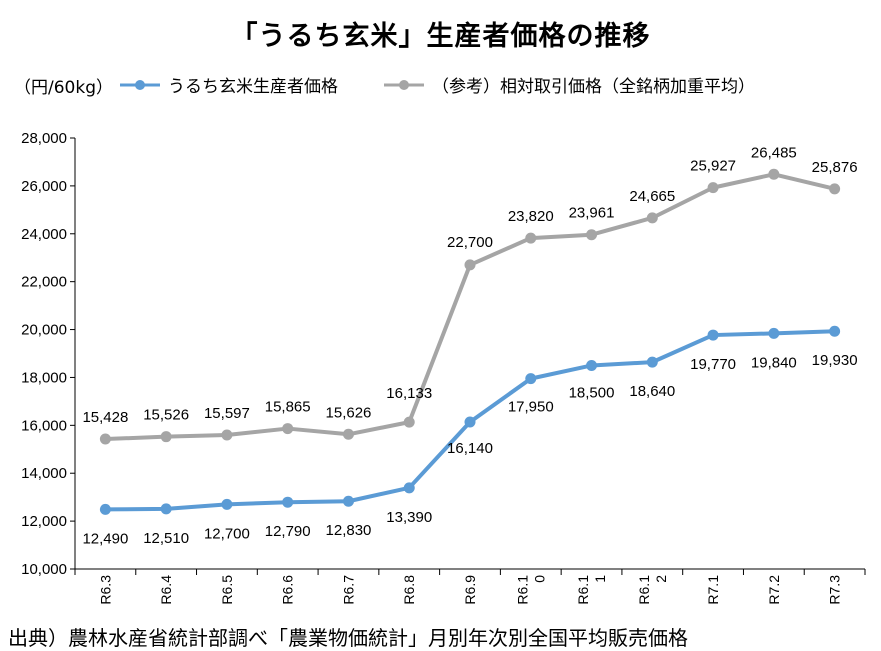 The height and width of the screenshot is (651, 881). Describe the element at coordinates (531, 216) in the screenshot. I see `data-label-relative-price: 23,820` at that location.